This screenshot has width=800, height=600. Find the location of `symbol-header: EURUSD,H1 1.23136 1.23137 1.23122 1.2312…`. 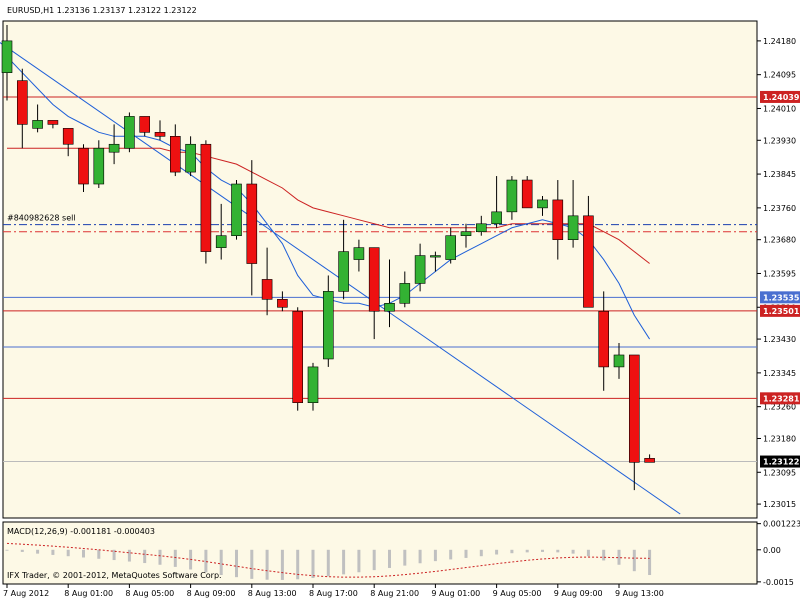

symbol-header: EURUSD,H1 1.23136 1.23137 1.23122 1.2312… is located at coordinates (102, 10).